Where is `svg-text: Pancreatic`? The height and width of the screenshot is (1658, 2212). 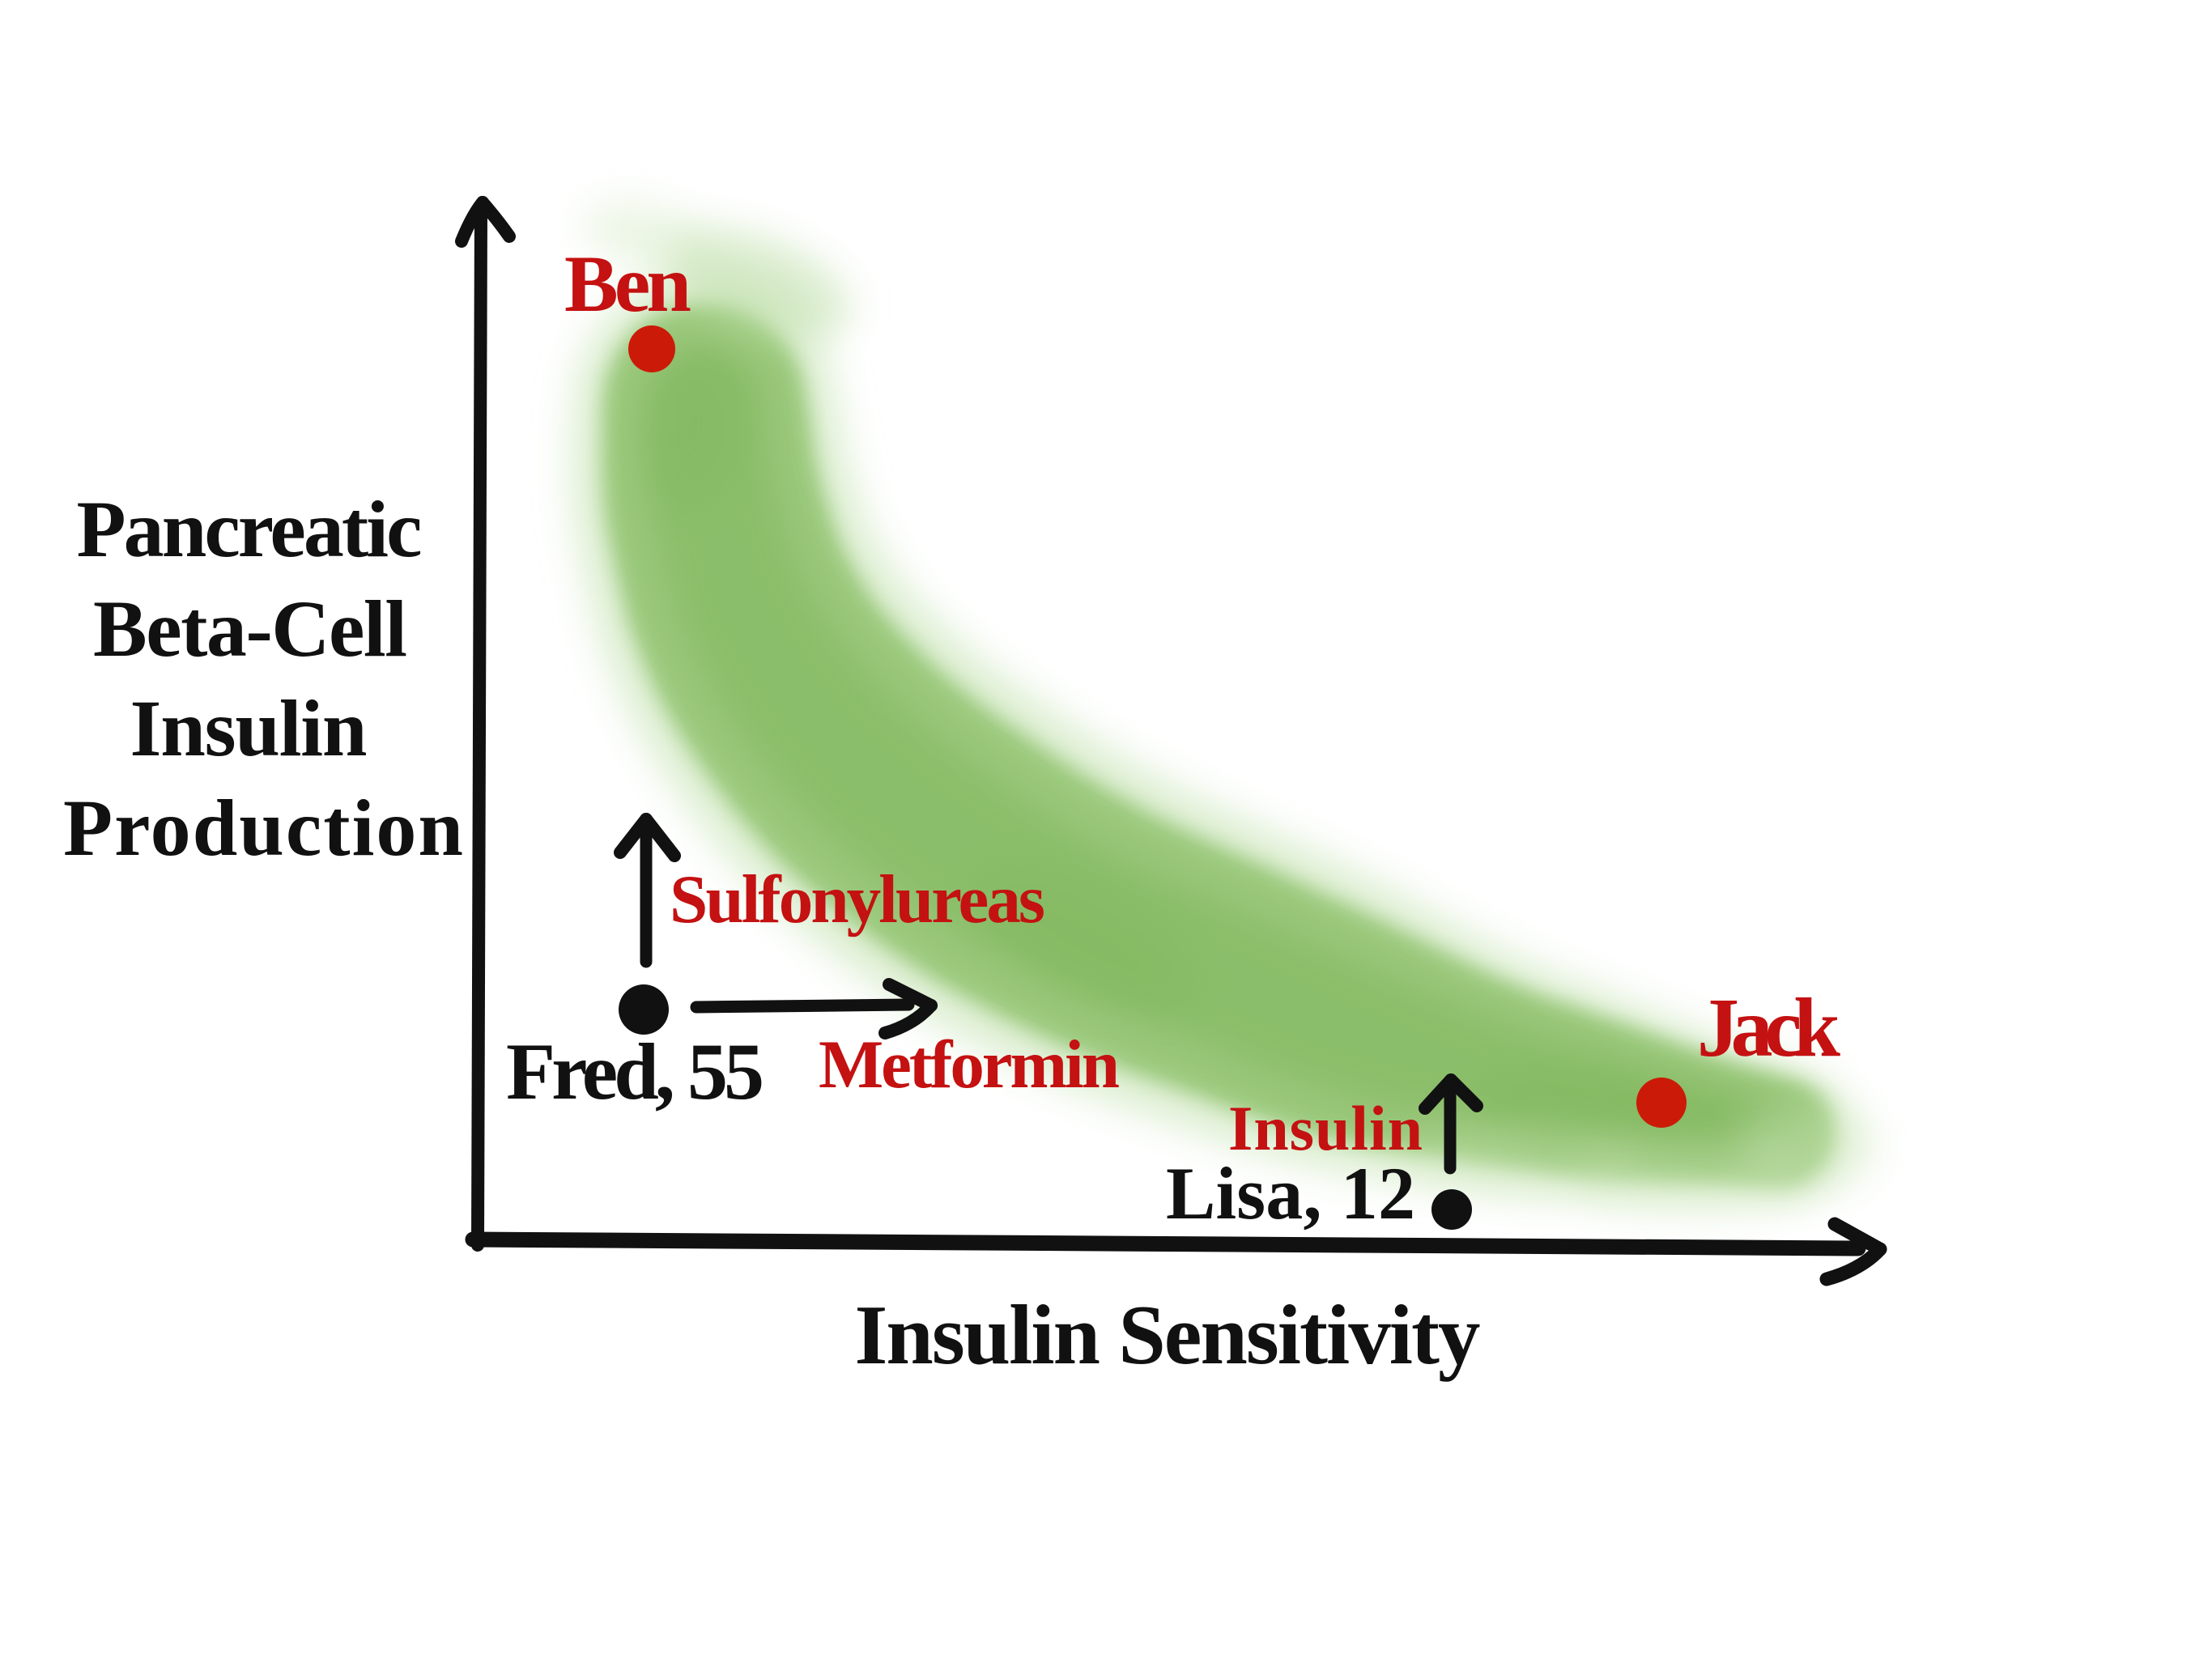 svg-text: Pancreatic is located at coordinates (250, 529).